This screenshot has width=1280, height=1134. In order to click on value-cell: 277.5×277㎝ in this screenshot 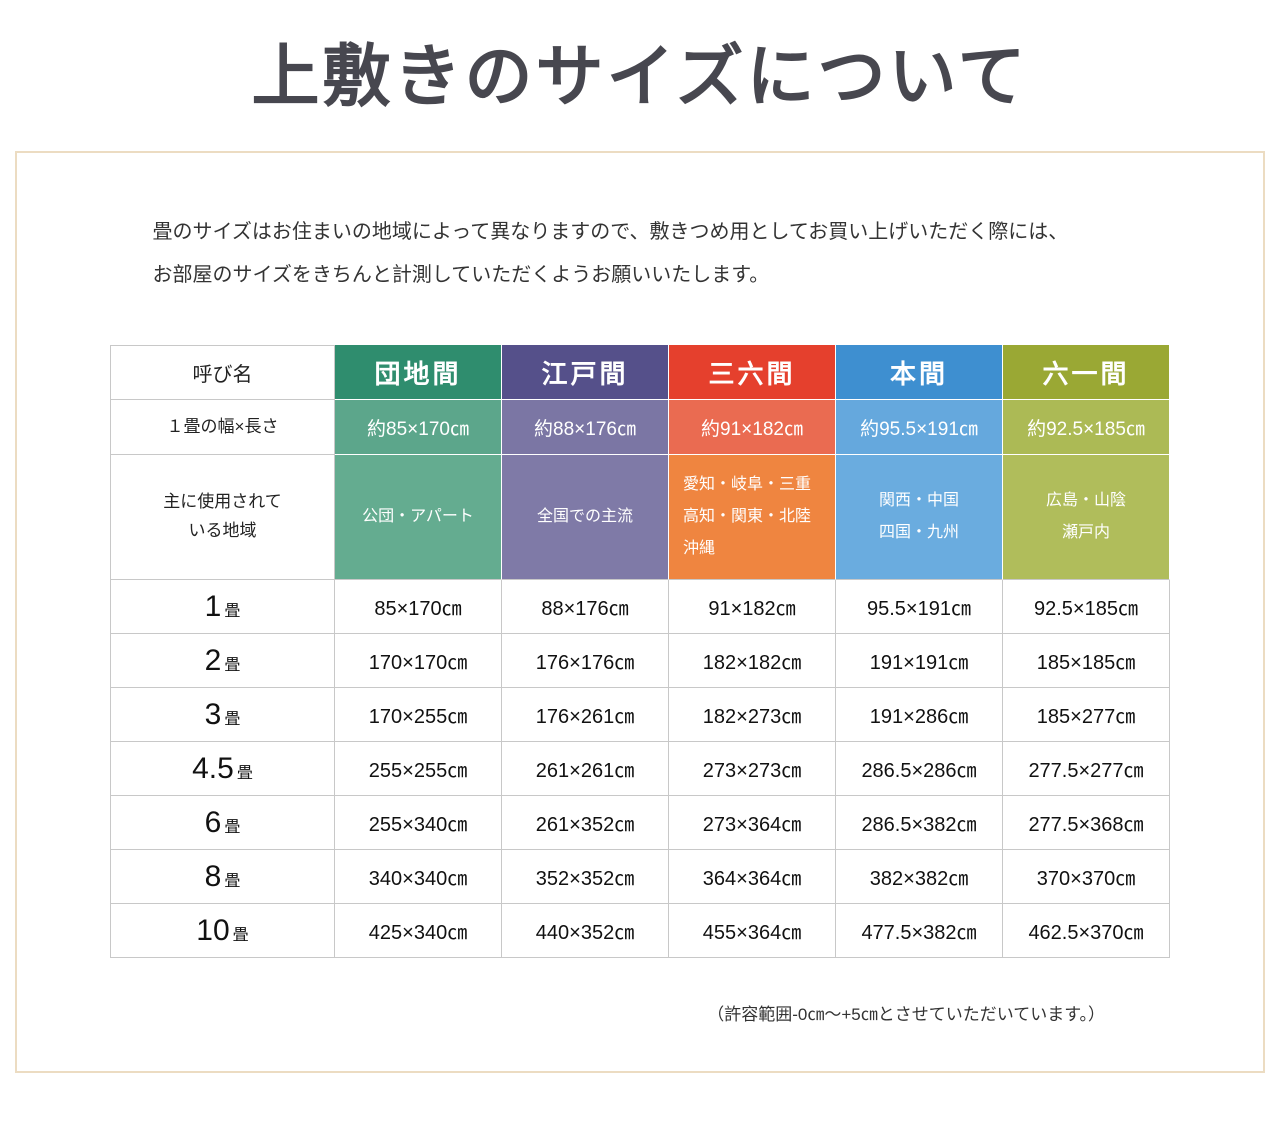, I will do `click(1086, 769)`.